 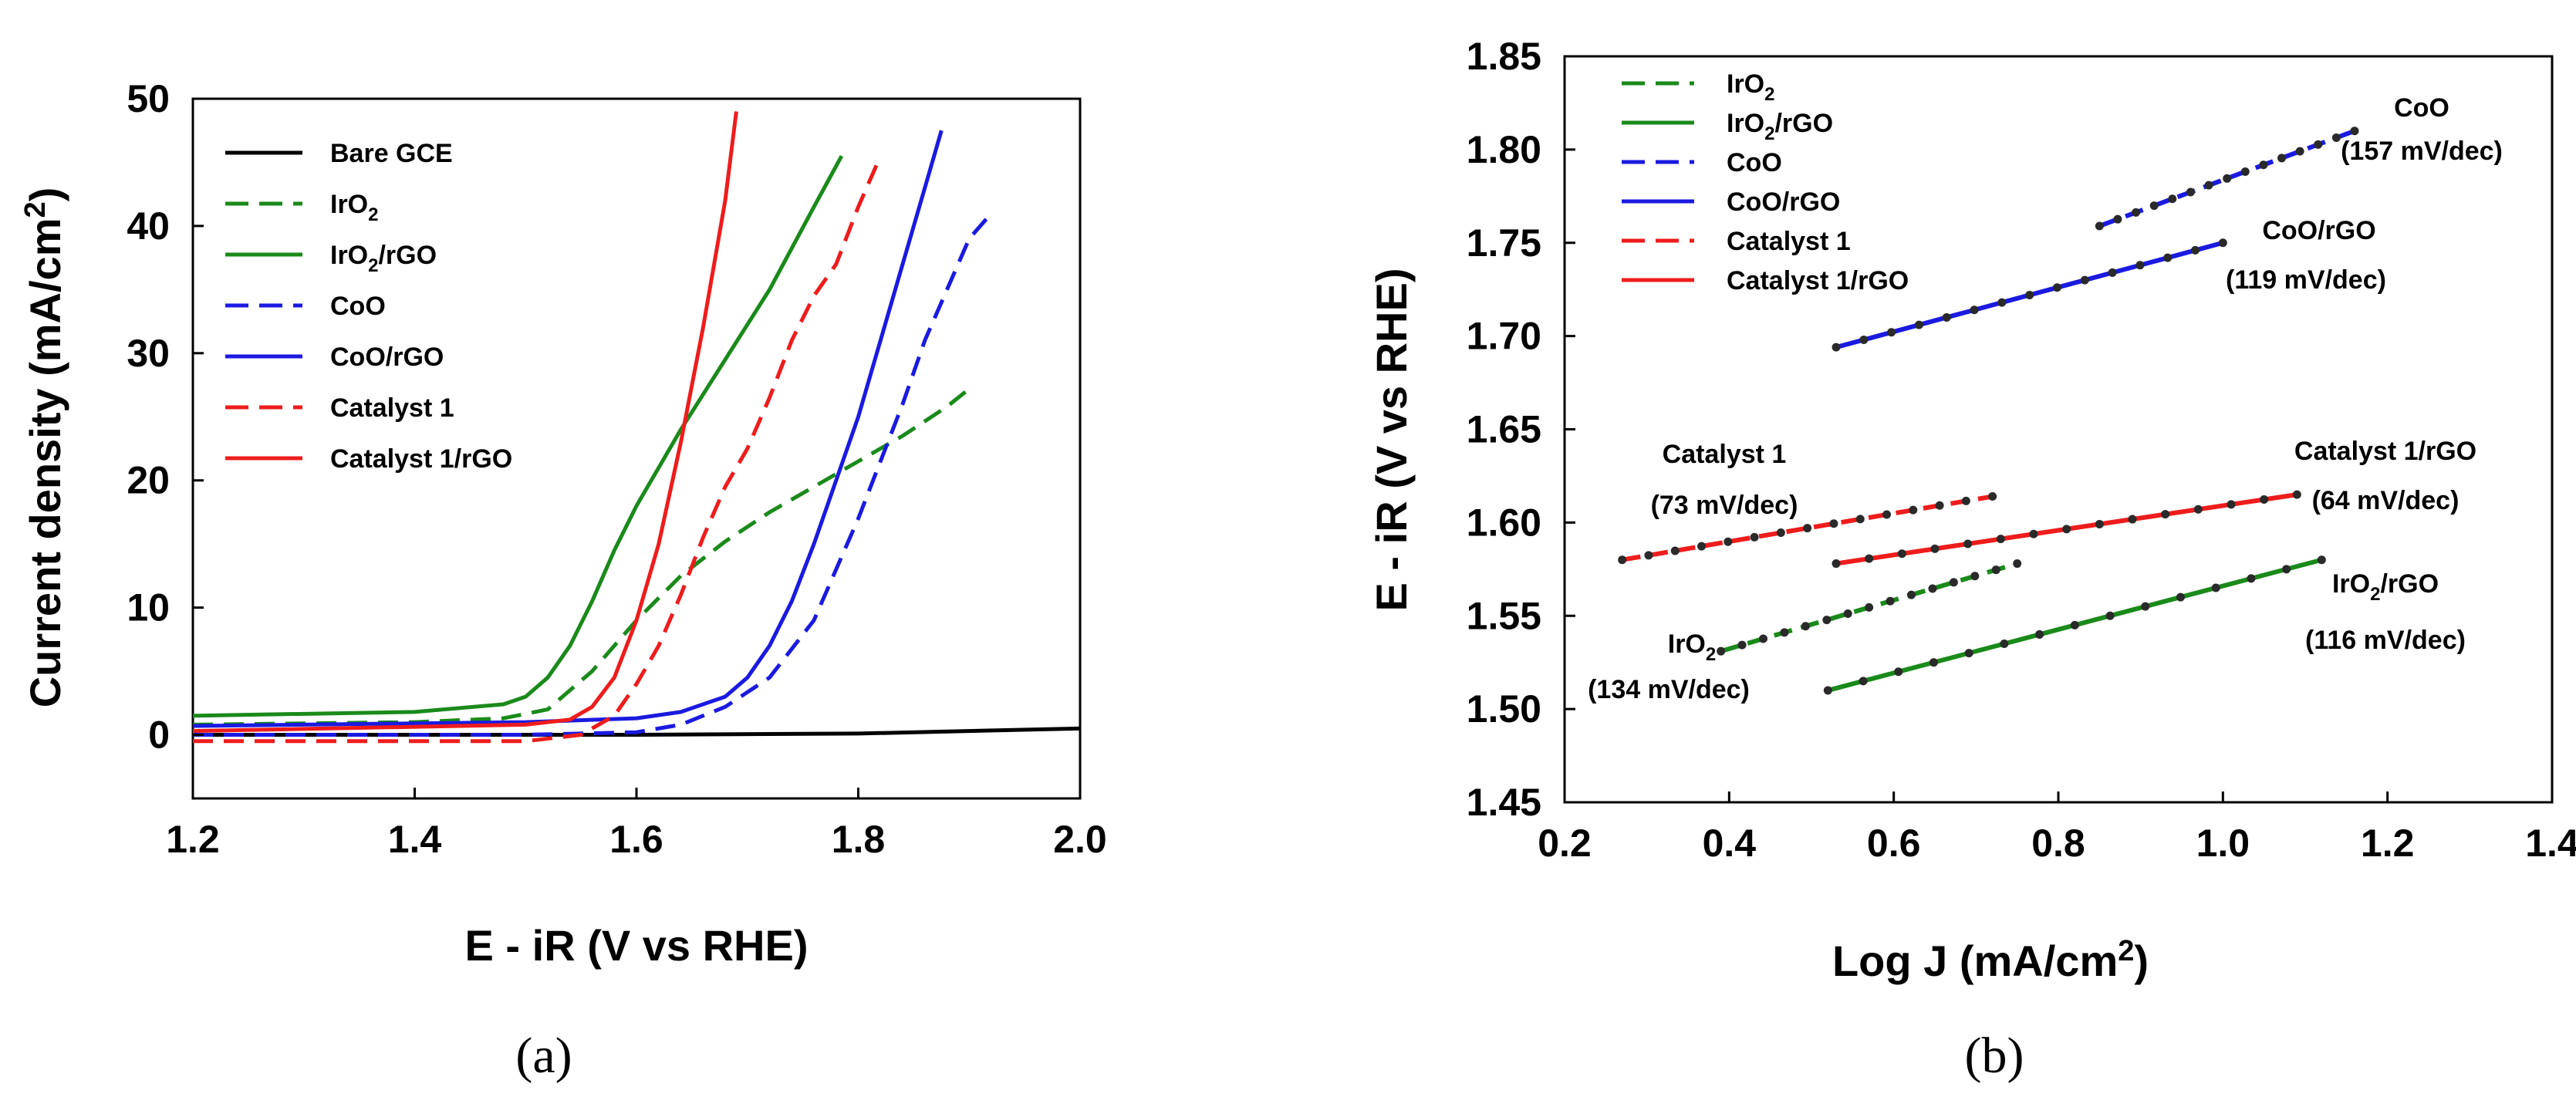 What do you see at coordinates (2058, 843) in the screenshot?
I see `panel-b-x-tick-label: 0.8` at bounding box center [2058, 843].